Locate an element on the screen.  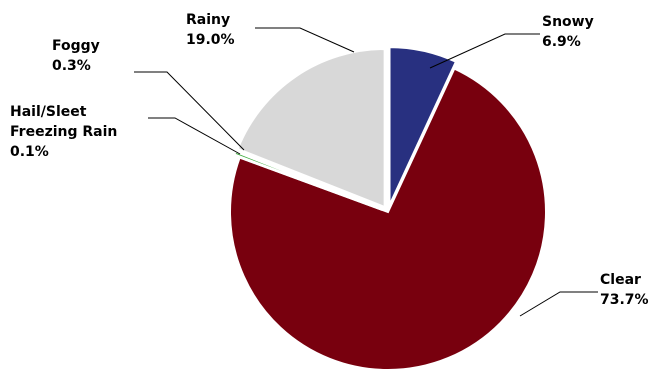
leader-line-hail-sleet-freezing-rain is located at coordinates (194, 136).